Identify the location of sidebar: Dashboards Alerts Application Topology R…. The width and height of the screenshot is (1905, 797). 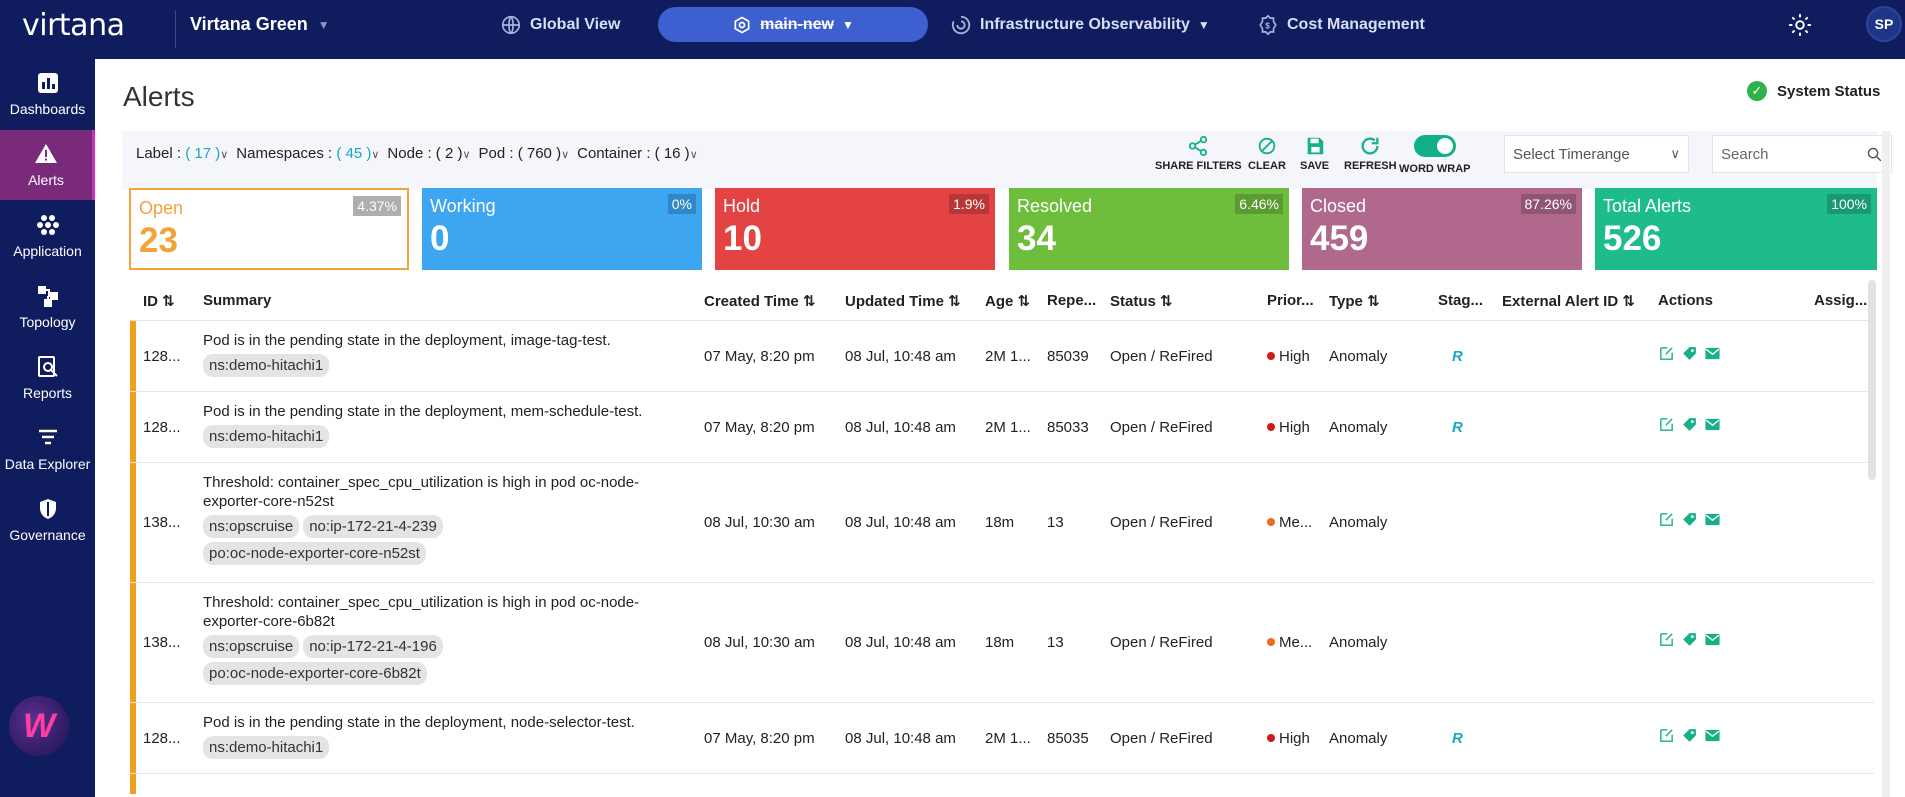
(47, 428).